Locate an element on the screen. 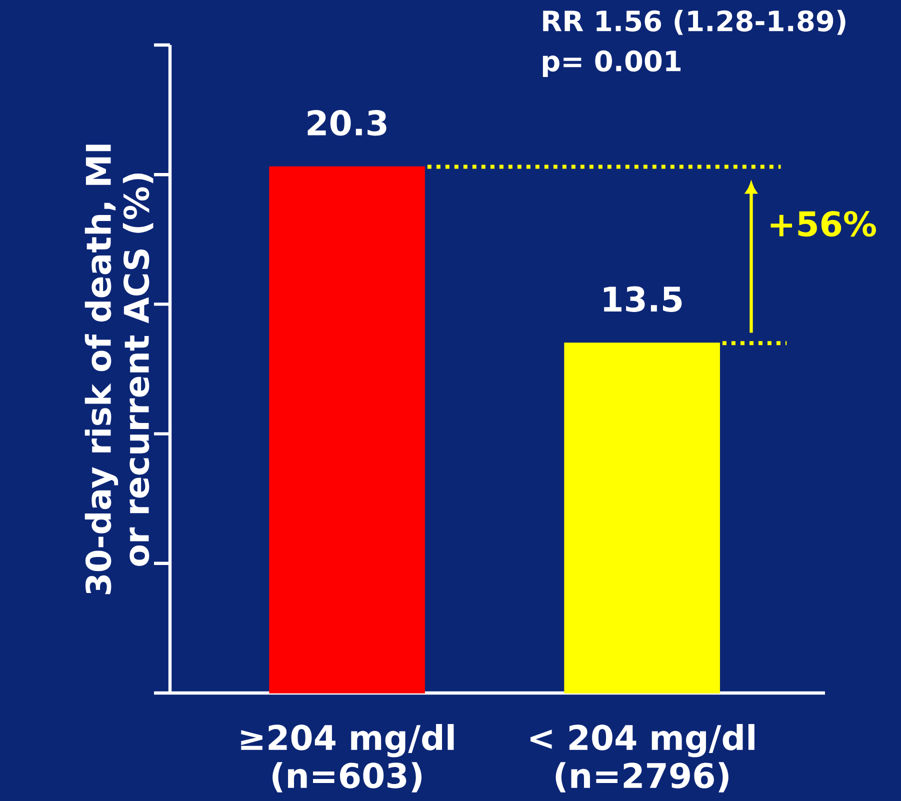 This screenshot has height=801, width=901. x-tick-label: ≥204 mg/dl (n=603) is located at coordinates (347, 758).